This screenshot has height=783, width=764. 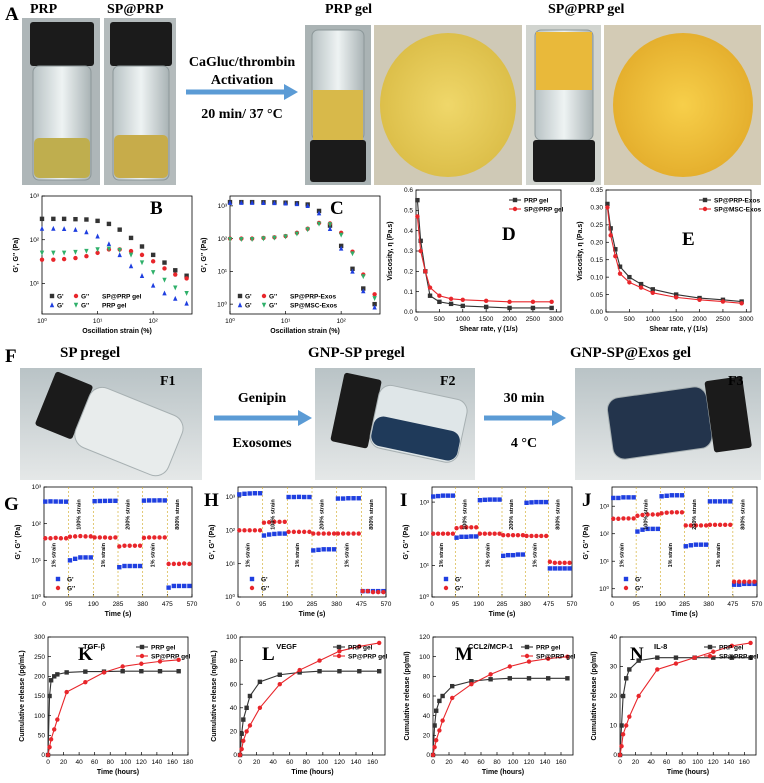 What do you see at coordinates (513, 762) in the screenshot?
I see `x-tick-label: 100` at bounding box center [513, 762].